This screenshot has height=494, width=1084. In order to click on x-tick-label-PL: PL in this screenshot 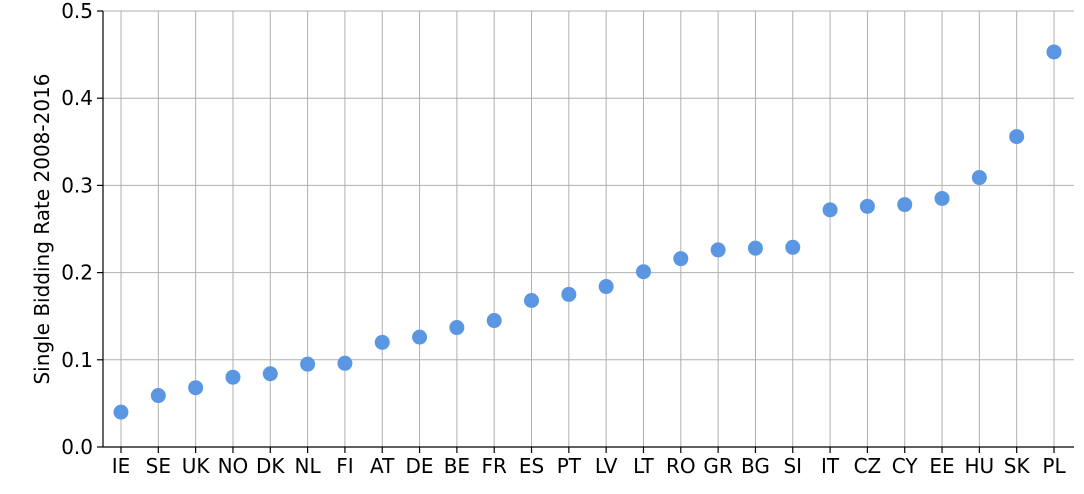, I will do `click(1054, 466)`.